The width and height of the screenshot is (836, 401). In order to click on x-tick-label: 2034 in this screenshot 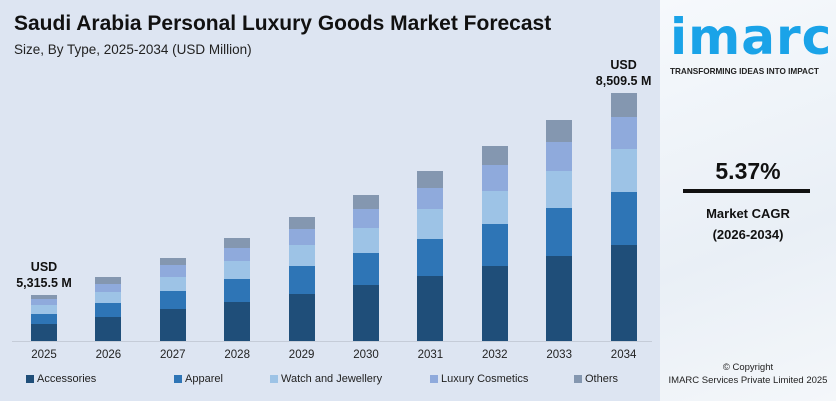, I will do `click(623, 355)`.